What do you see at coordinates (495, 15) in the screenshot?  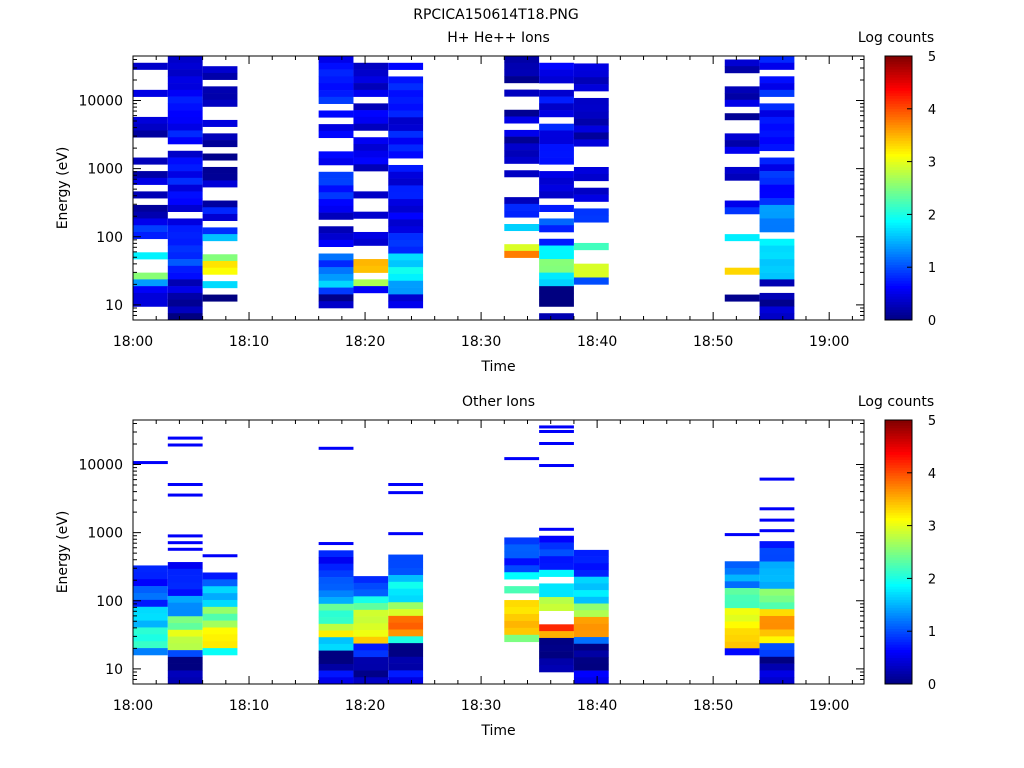 I see `figure-title: RPCICA150614T18.PNG` at bounding box center [495, 15].